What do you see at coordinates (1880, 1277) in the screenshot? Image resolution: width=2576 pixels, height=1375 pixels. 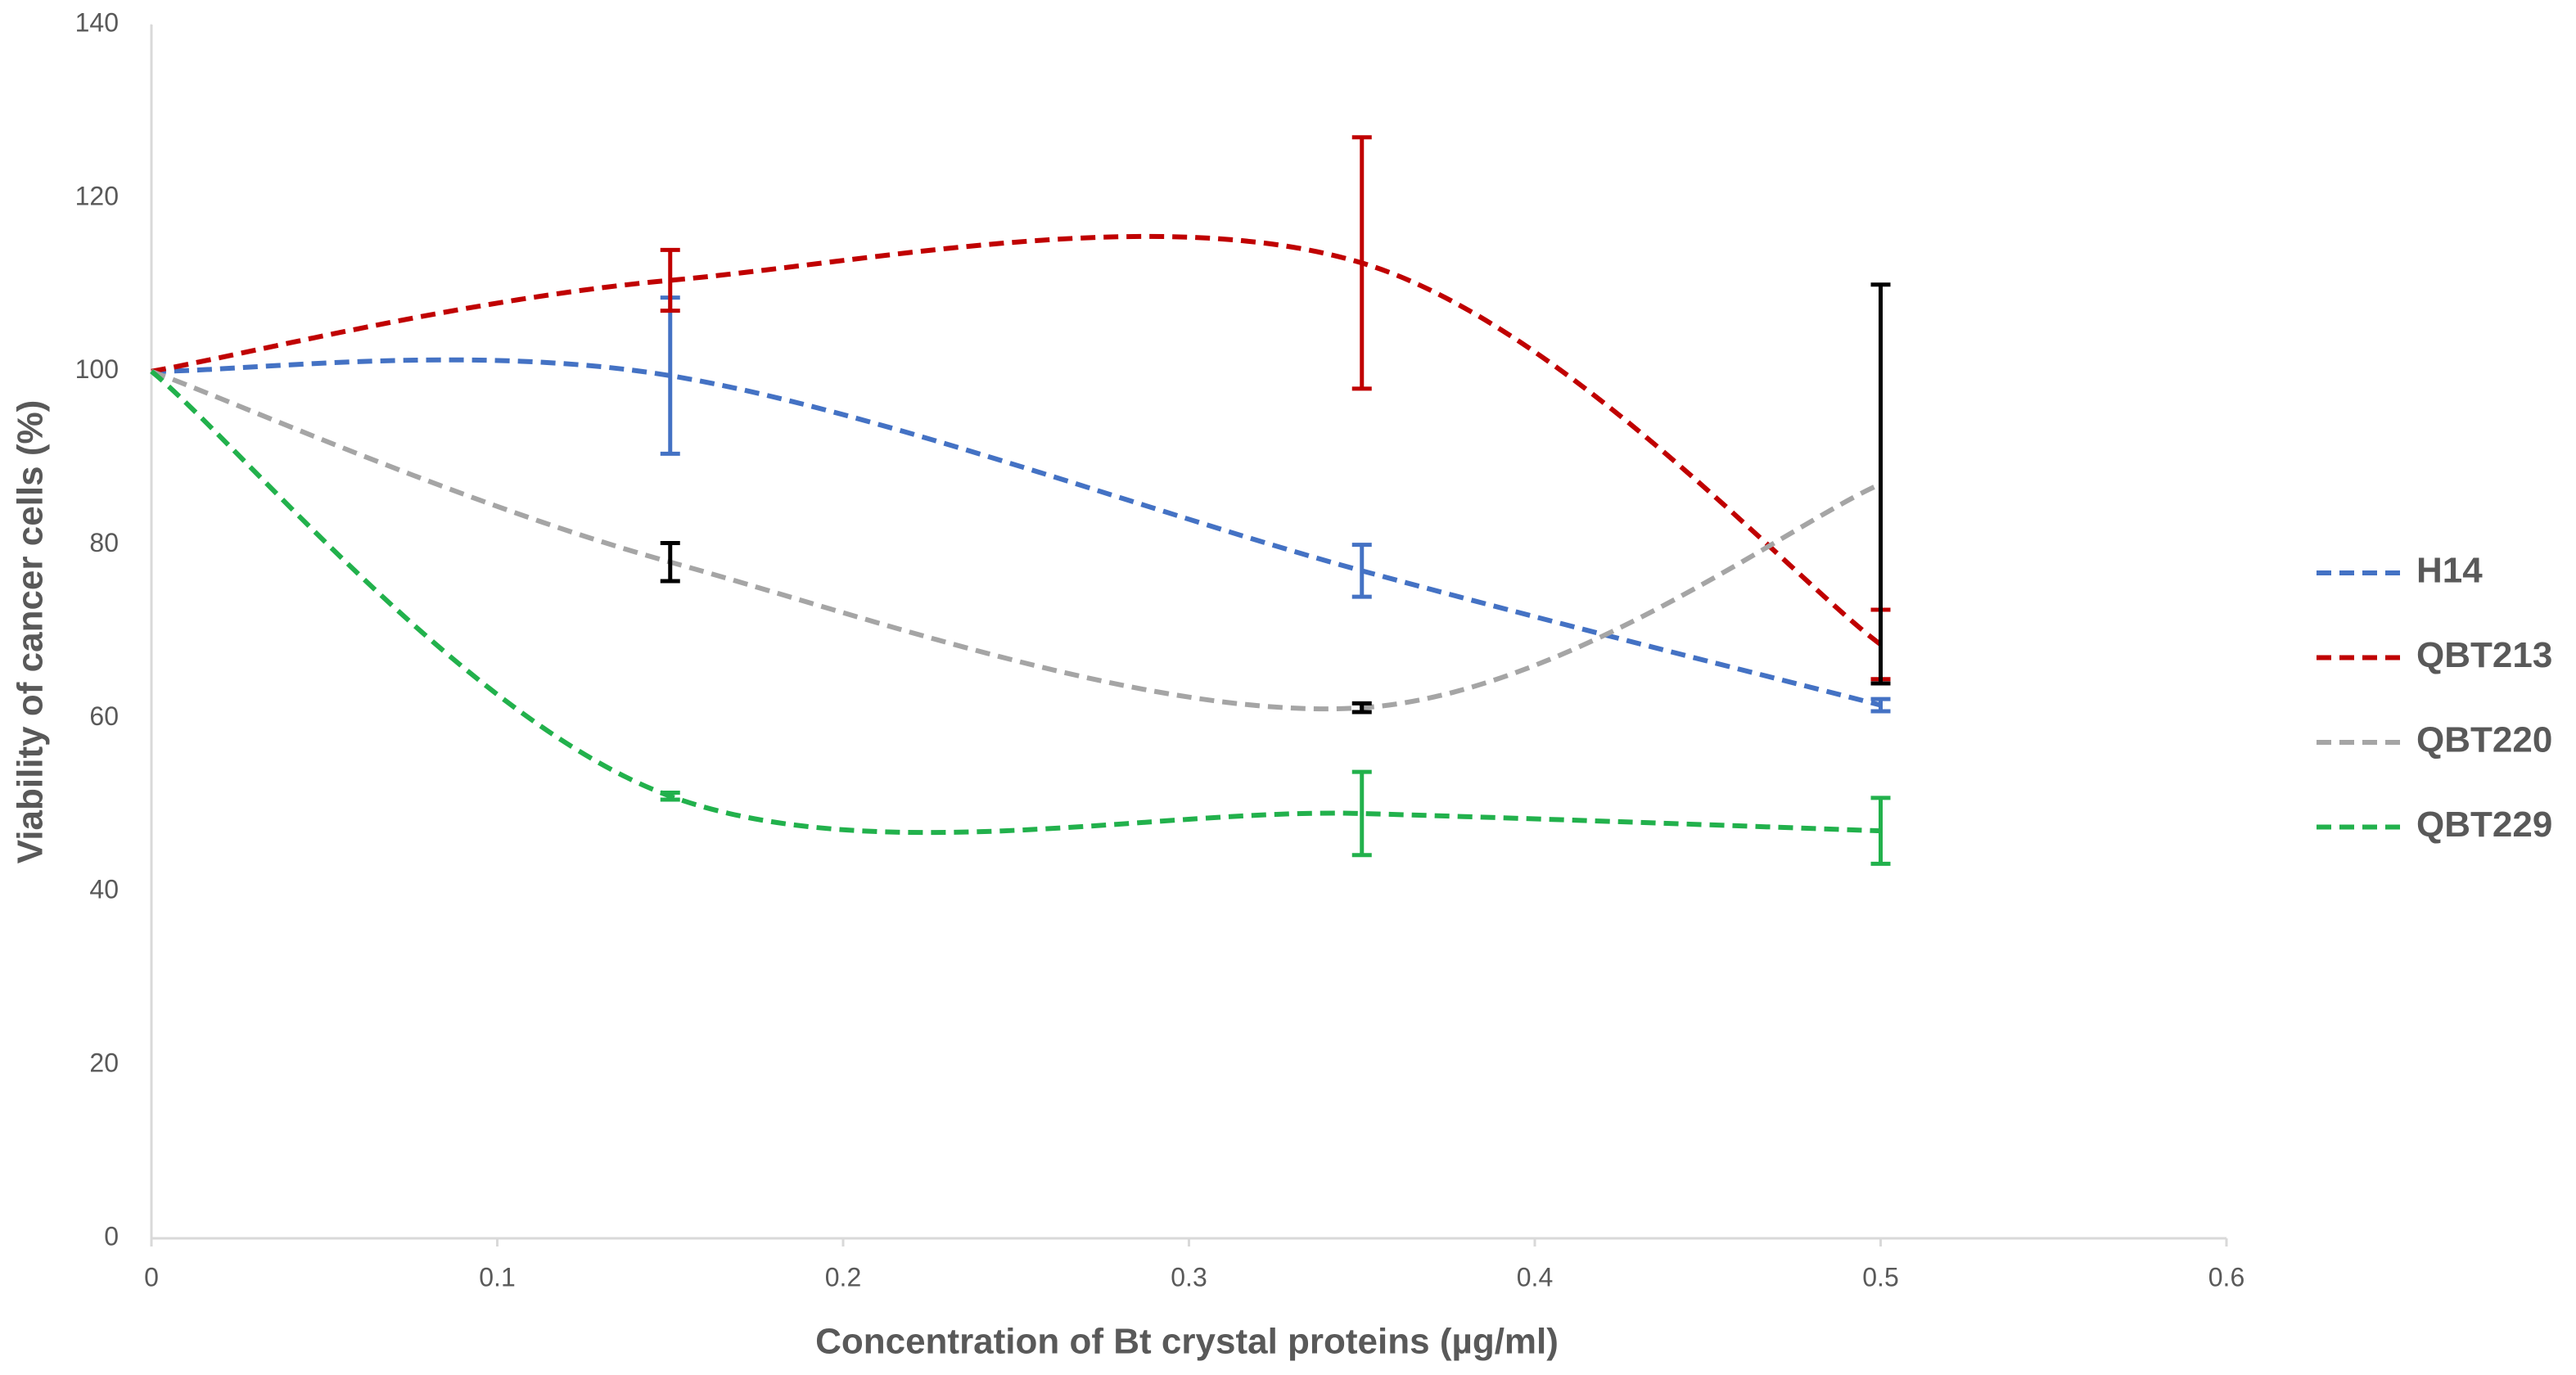 I see `x-tick-label: 0.5` at bounding box center [1880, 1277].